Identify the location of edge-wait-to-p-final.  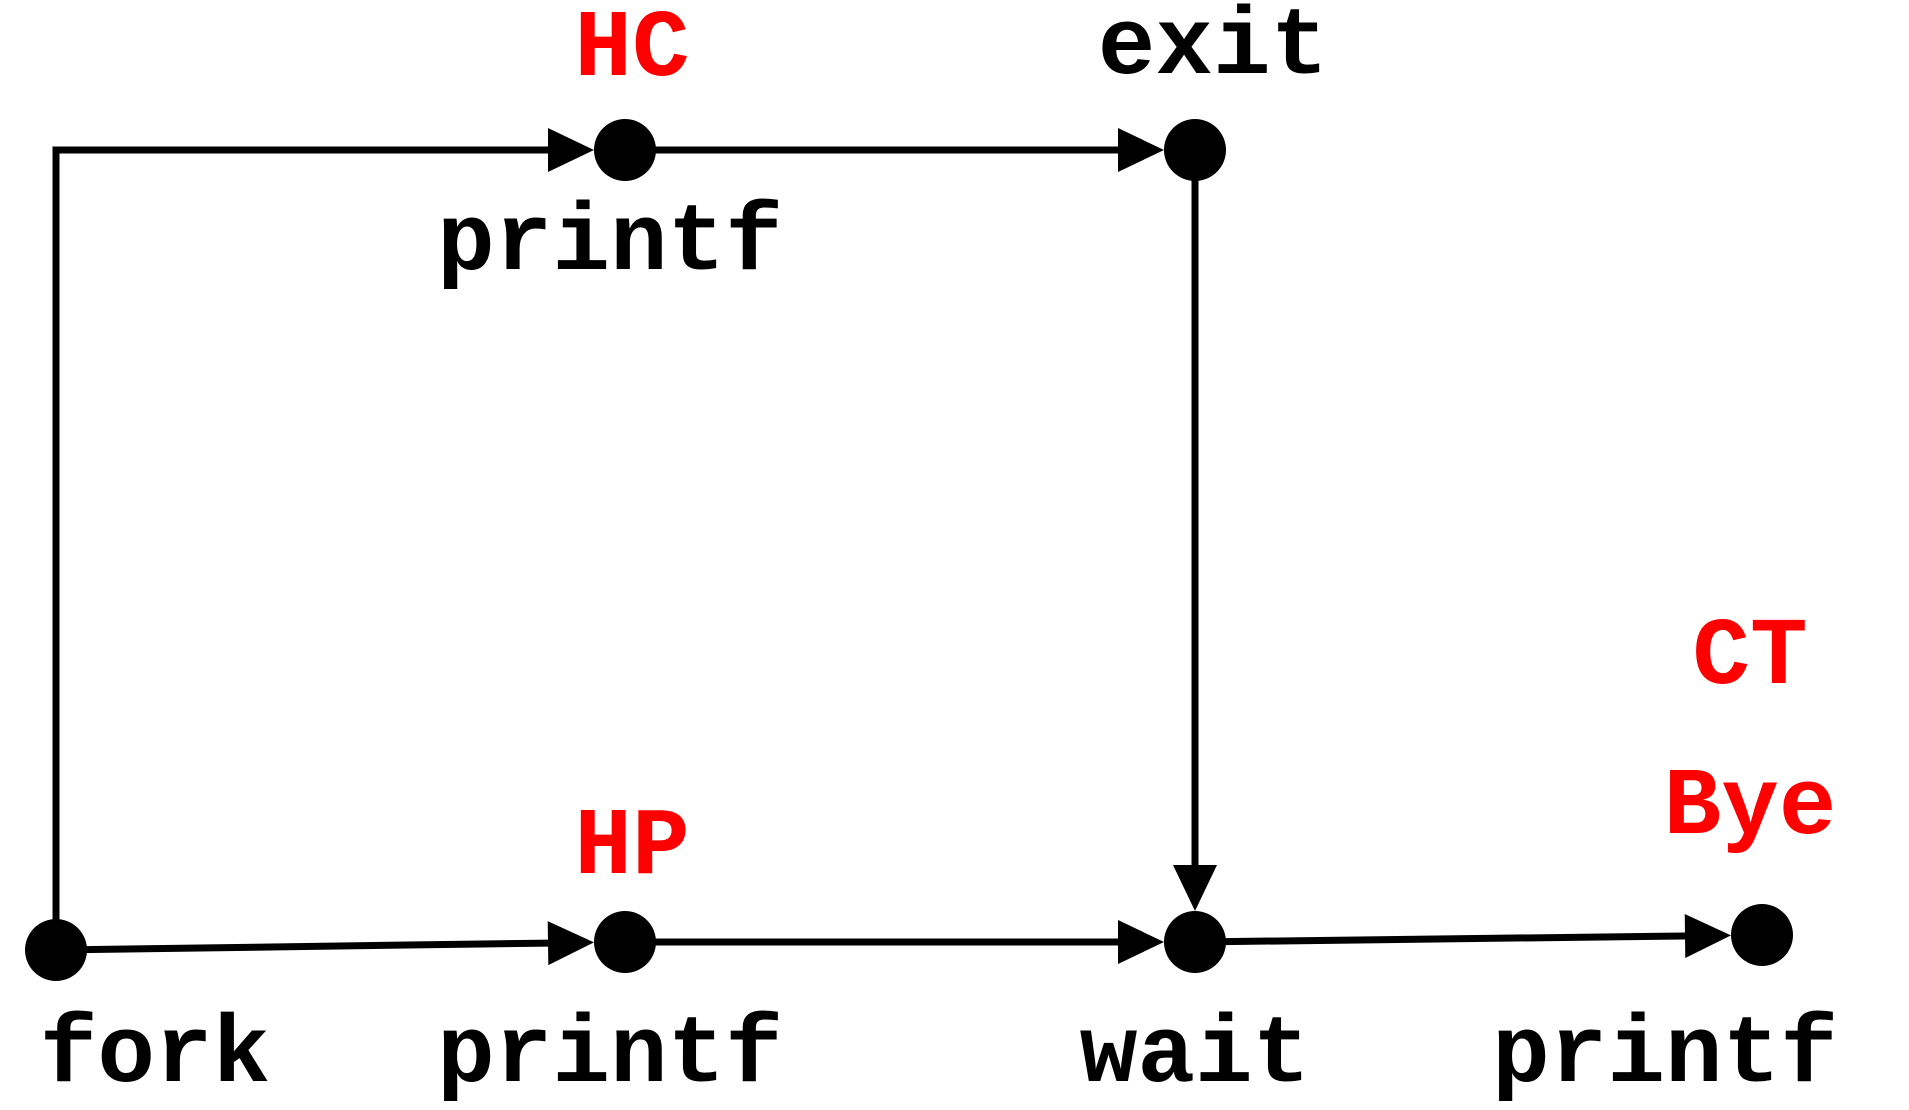
(1463, 935).